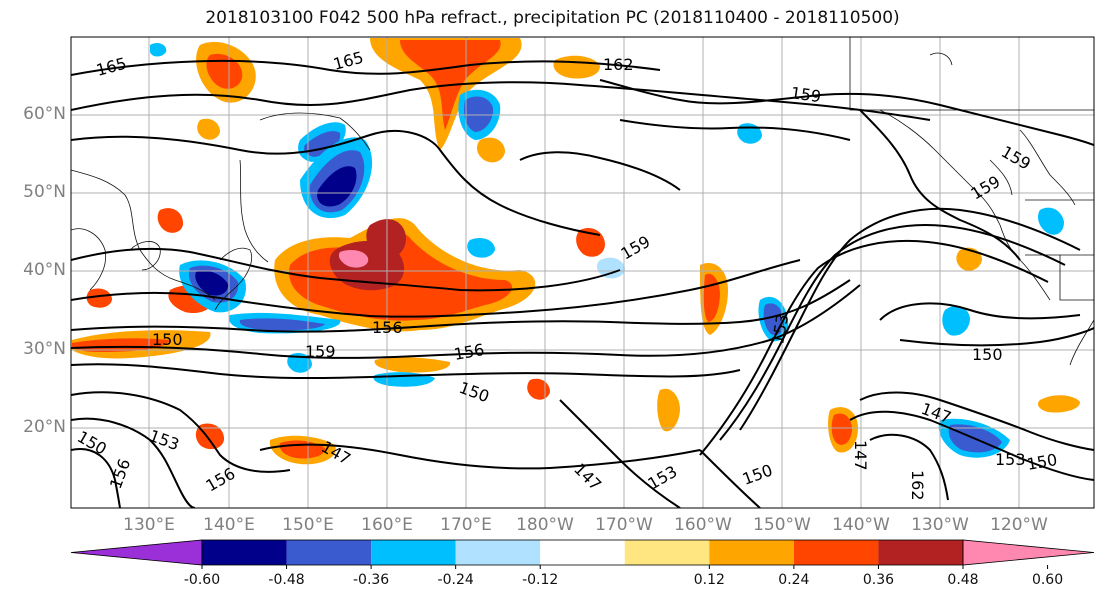 This screenshot has height=601, width=1105. What do you see at coordinates (545, 525) in the screenshot?
I see `lon-label: 180°W` at bounding box center [545, 525].